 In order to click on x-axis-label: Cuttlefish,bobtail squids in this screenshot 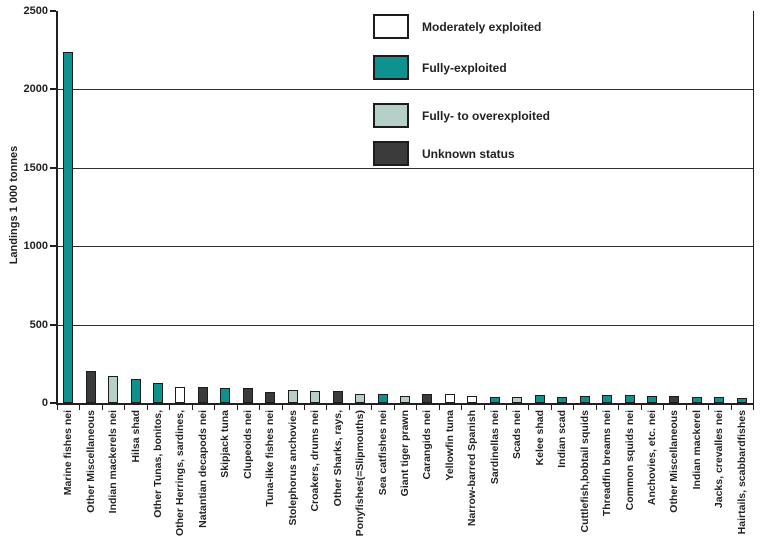, I will do `click(584, 471)`.